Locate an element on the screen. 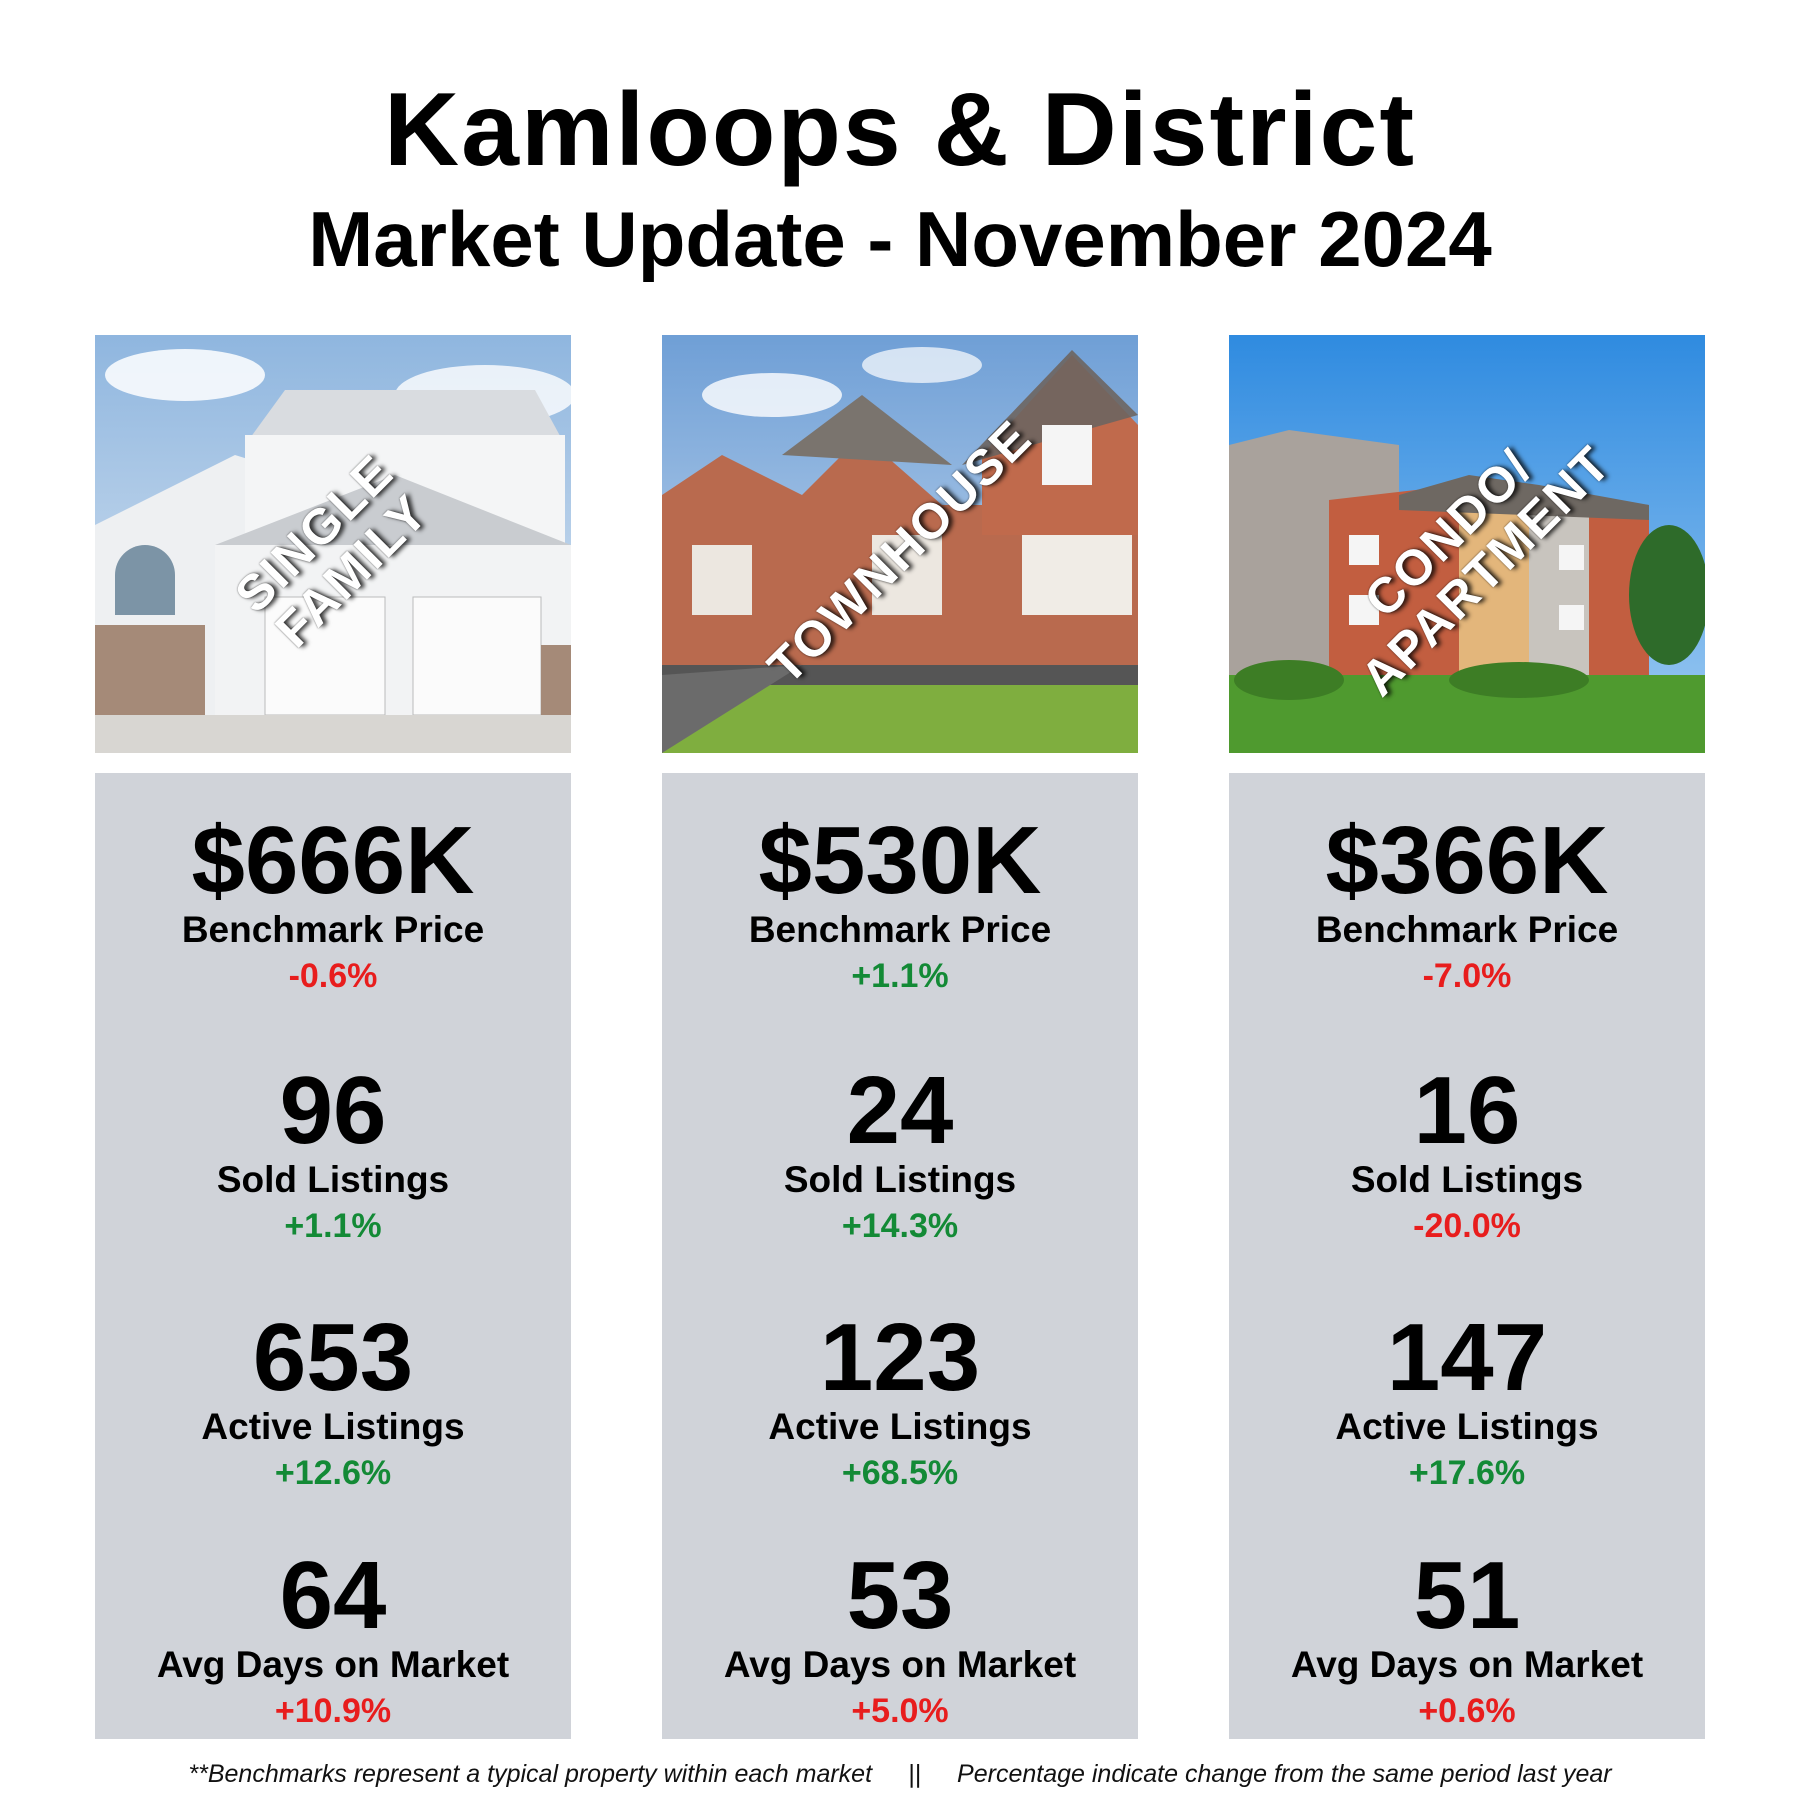  stat-value: 653 is located at coordinates (333, 1357).